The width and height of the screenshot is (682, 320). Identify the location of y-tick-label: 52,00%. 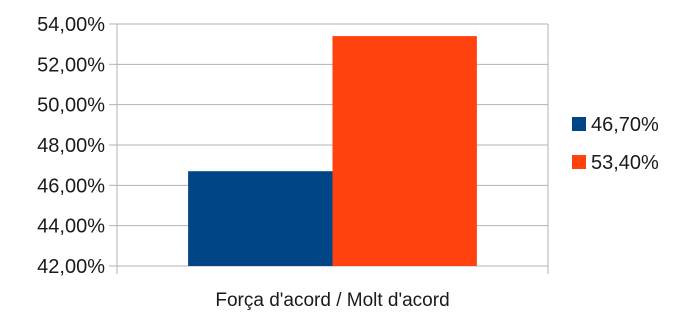
(71, 65).